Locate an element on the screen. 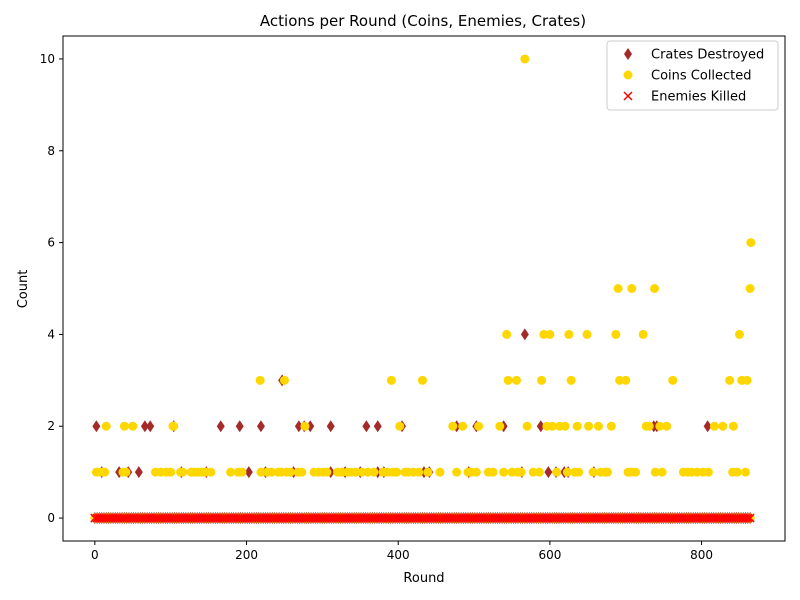  y-tick-label: 6 is located at coordinates (51, 243).